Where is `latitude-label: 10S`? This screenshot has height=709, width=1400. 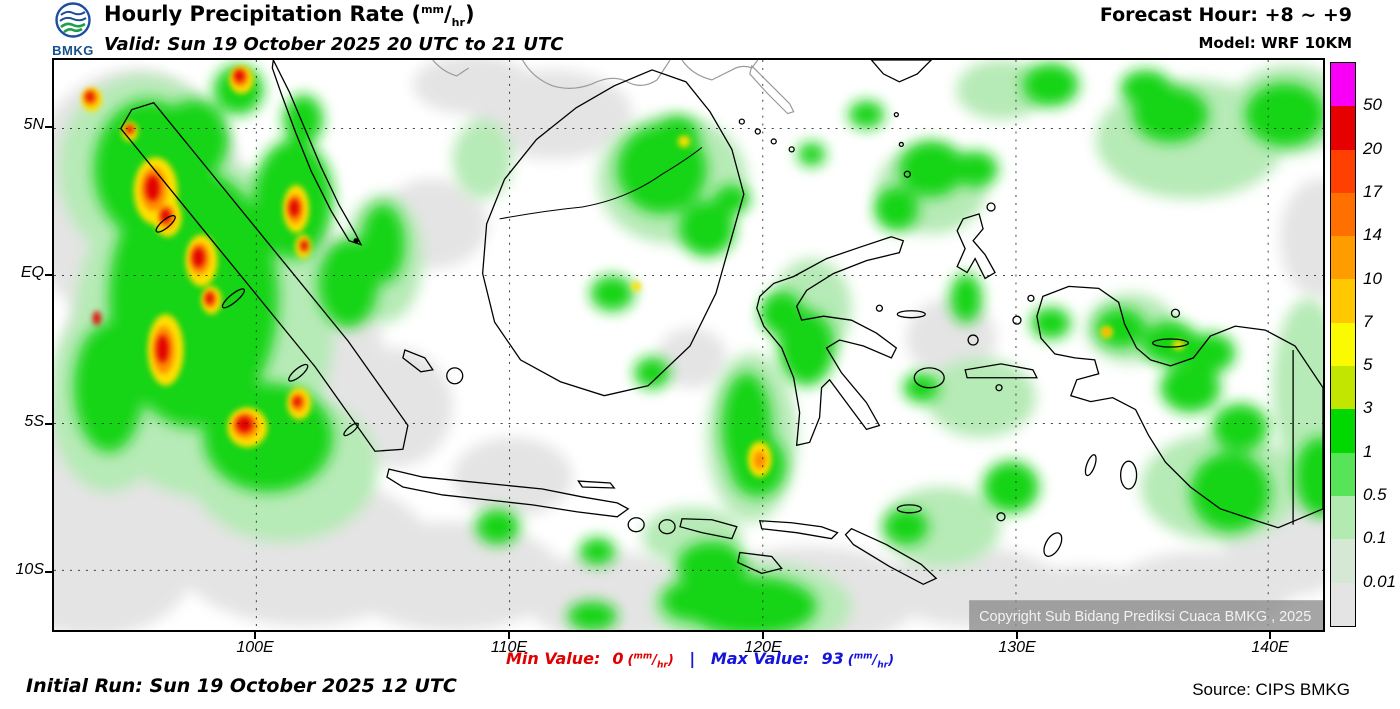
latitude-label: 10S is located at coordinates (29, 569).